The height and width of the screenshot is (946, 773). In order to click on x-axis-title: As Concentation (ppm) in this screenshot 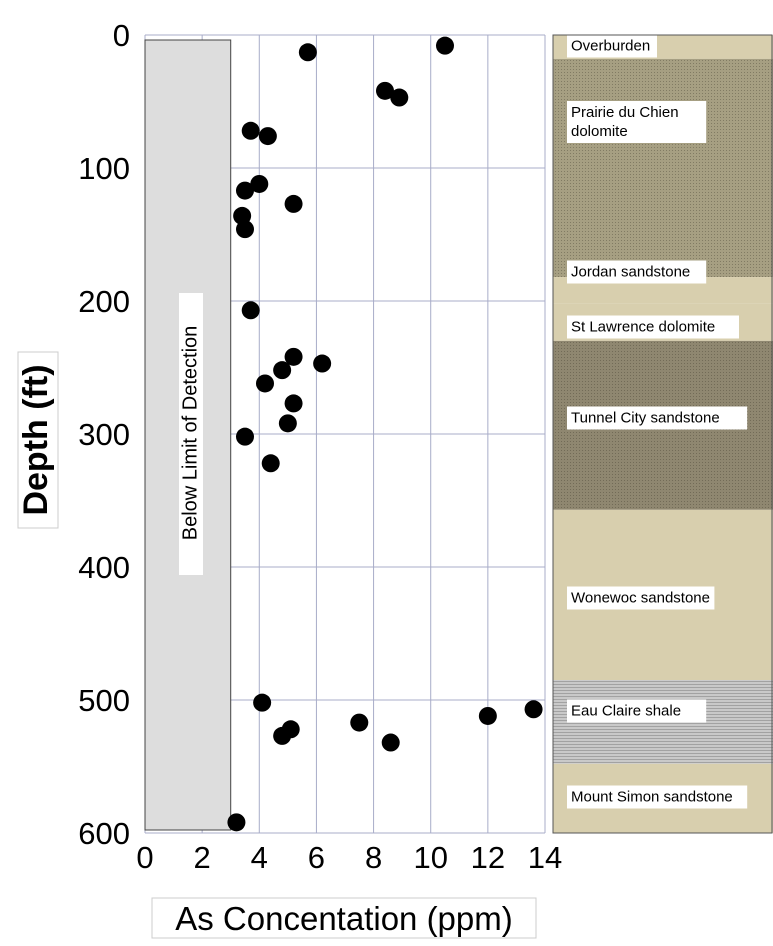, I will do `click(344, 918)`.